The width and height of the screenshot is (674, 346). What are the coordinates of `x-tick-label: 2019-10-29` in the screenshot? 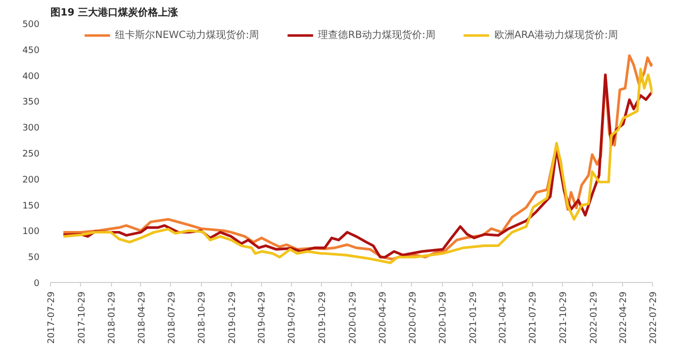 It's located at (323, 317).